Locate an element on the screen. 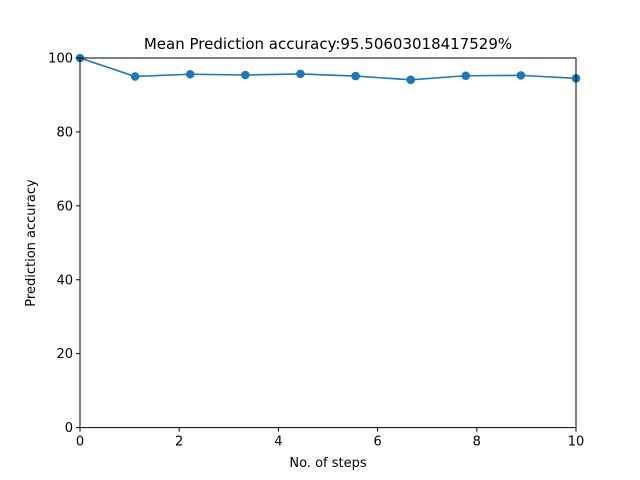 This screenshot has width=640, height=480. x-tick-label: 0 is located at coordinates (80, 442).